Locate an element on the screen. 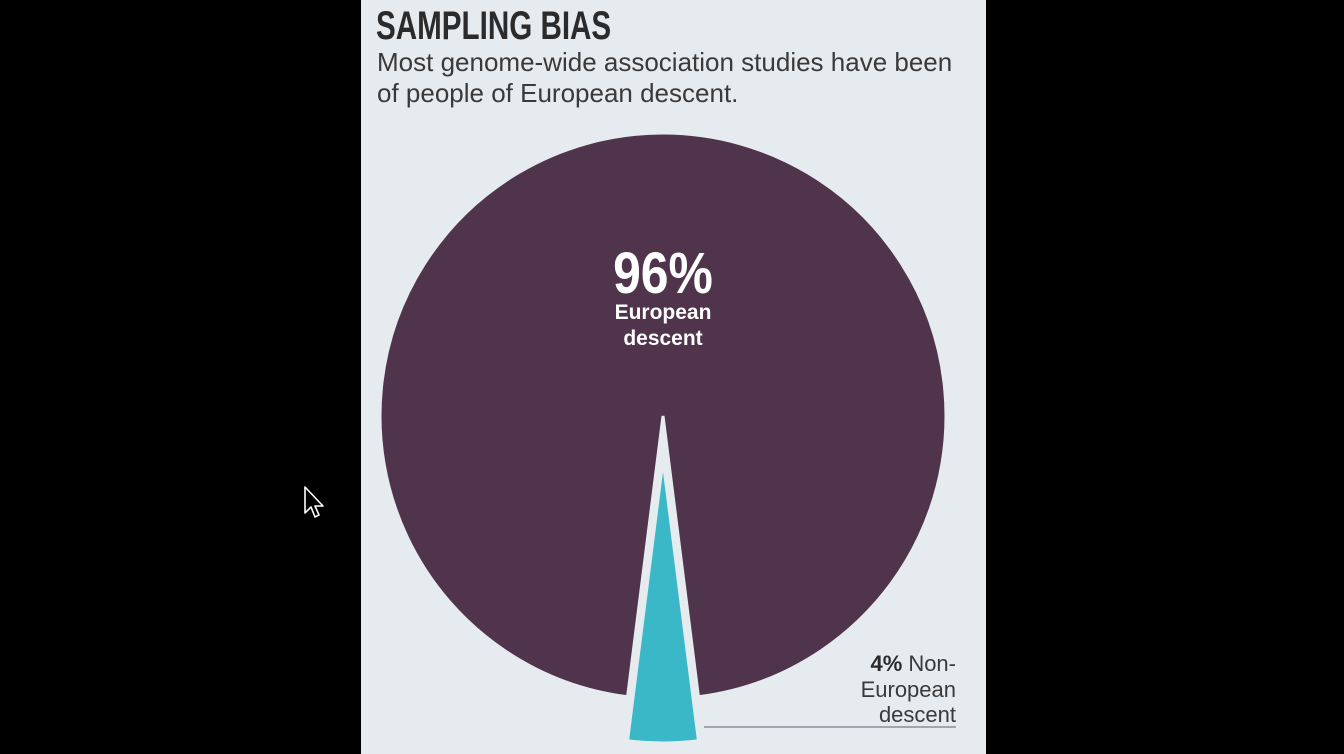 The image size is (1344, 754). minor-percent-label: 4% is located at coordinates (887, 663).